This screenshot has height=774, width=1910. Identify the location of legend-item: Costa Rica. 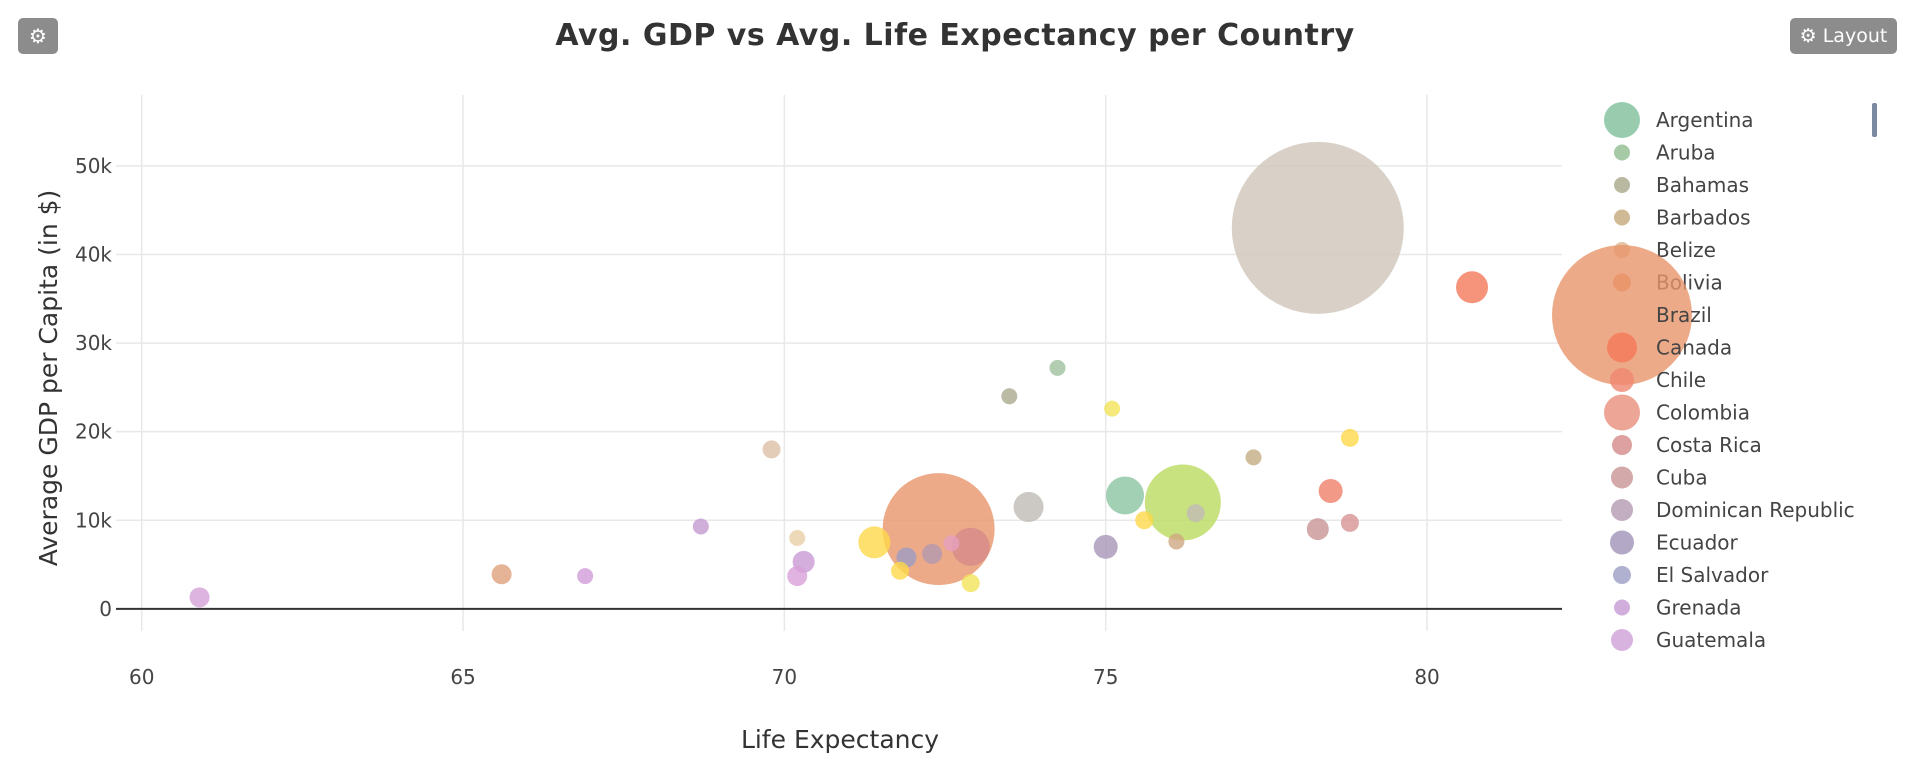
(1687, 445).